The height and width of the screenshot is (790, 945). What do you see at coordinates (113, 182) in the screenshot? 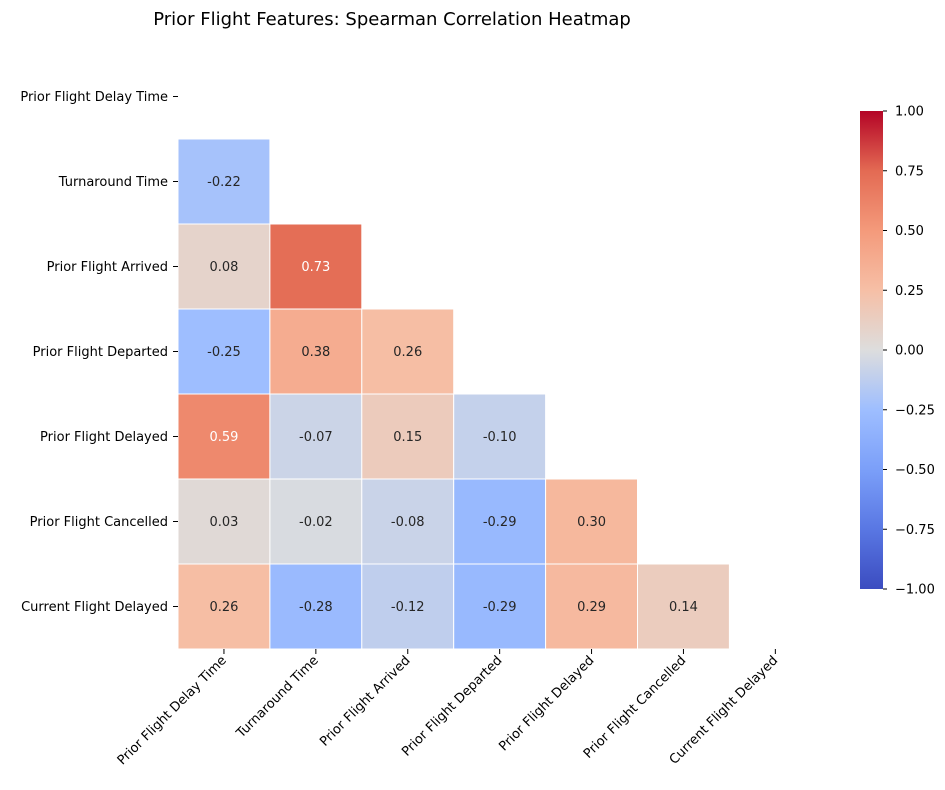
I see `row-tick-label: Turnaround Time` at bounding box center [113, 182].